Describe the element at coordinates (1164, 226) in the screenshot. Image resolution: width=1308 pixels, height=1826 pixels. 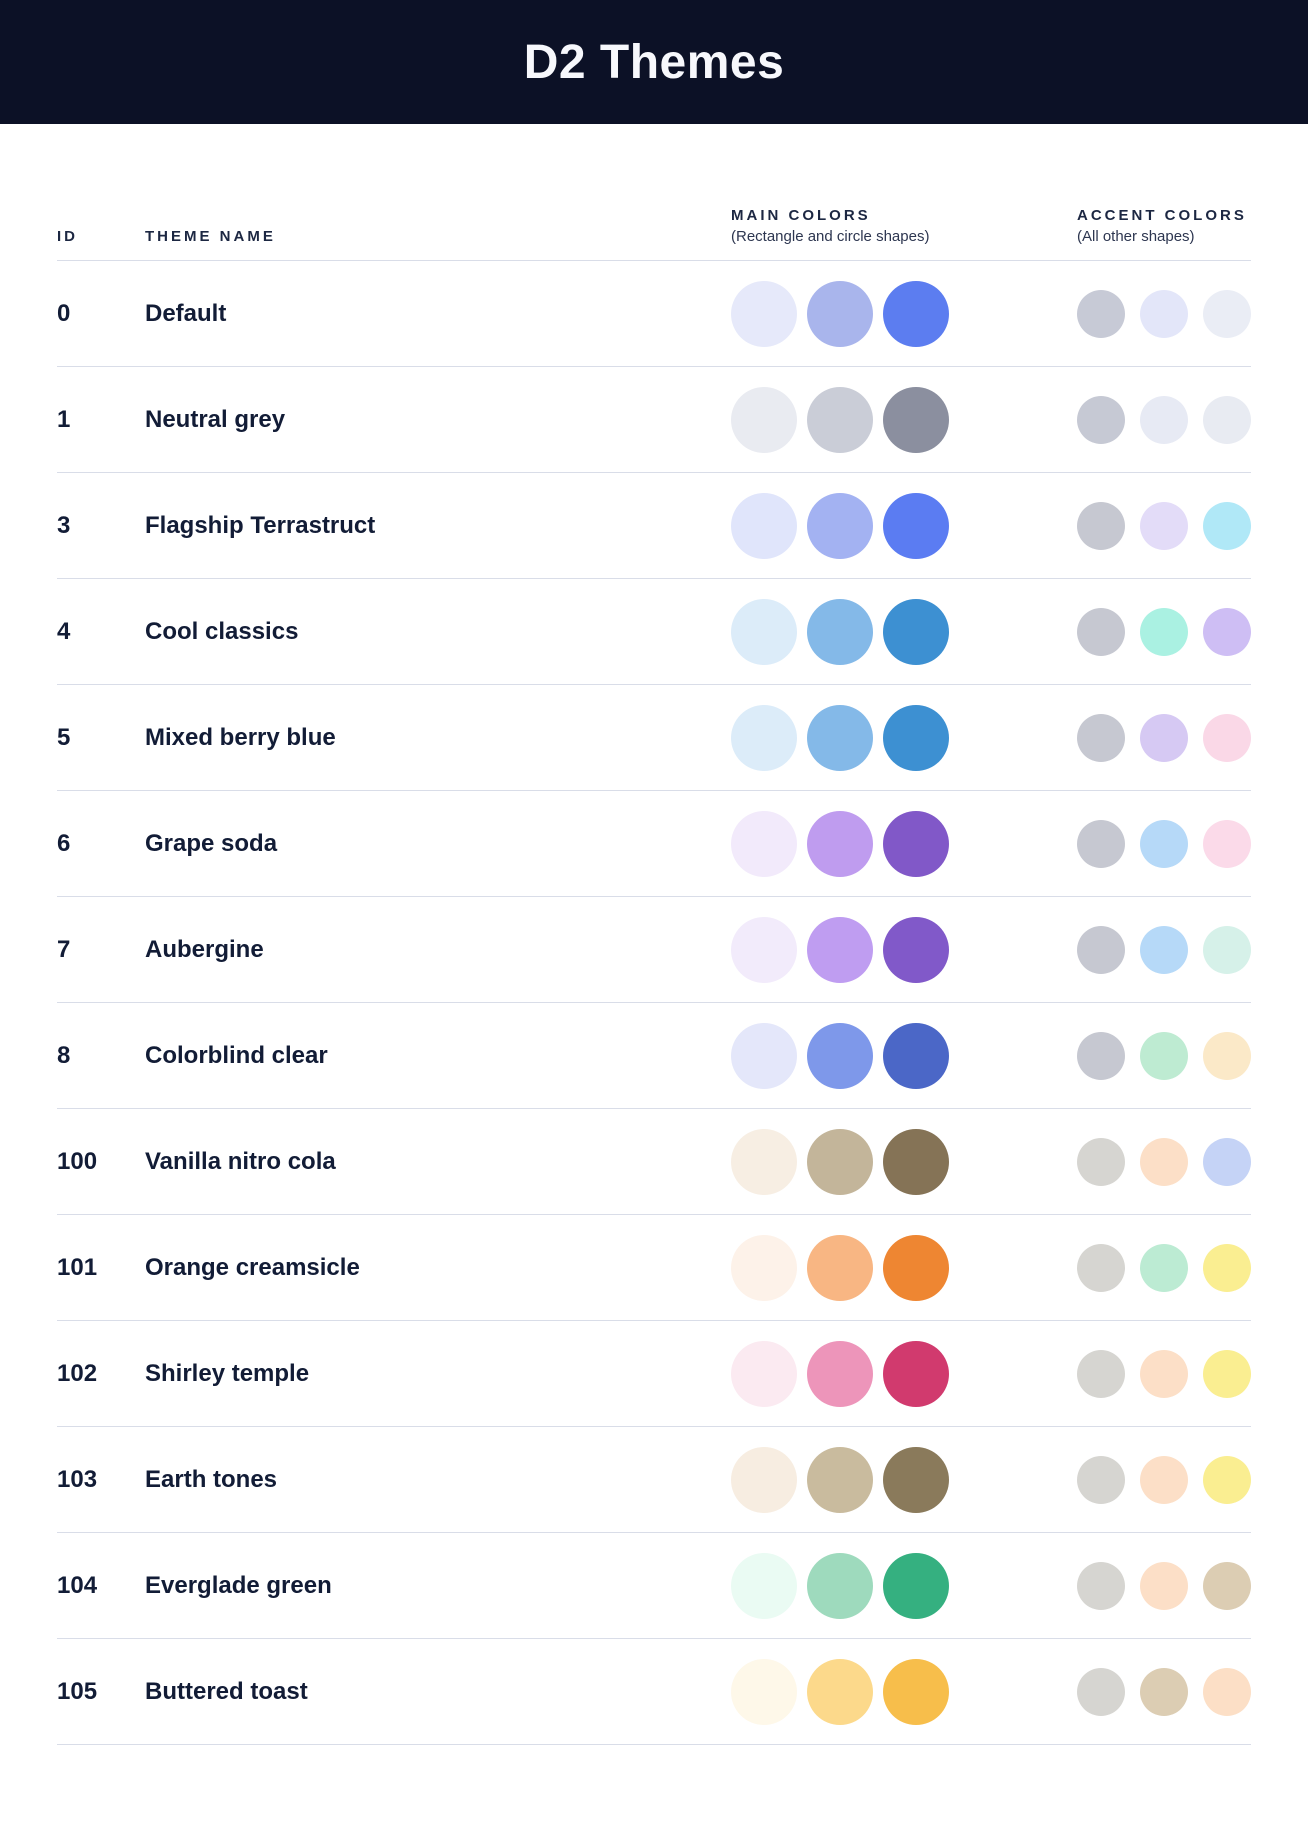
I see `column-header-accent-colors: ACCENT COLORS (All other shapes)` at that location.